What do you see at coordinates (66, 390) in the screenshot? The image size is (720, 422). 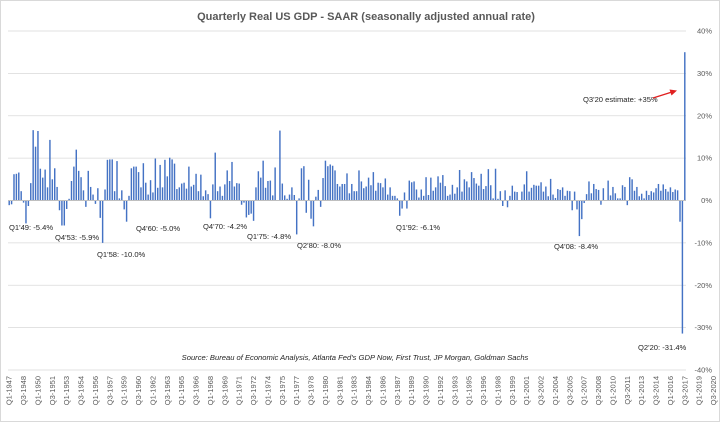 I see `x-tick-label: Q1-1953` at bounding box center [66, 390].